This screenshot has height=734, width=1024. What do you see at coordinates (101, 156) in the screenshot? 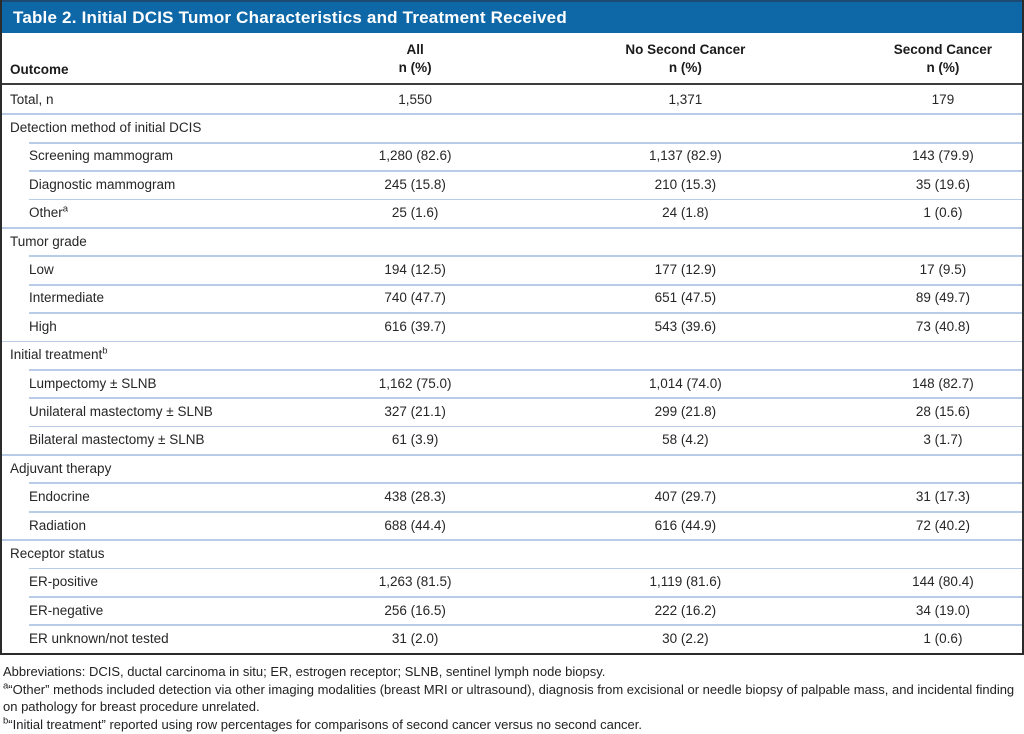
I see `row-label-text: Screening mammogram` at bounding box center [101, 156].